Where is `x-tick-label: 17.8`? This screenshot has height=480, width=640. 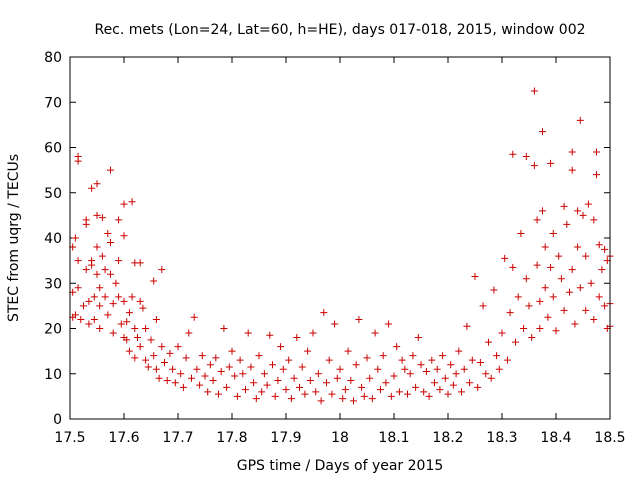 x-tick-label: 17.8 is located at coordinates (231, 438).